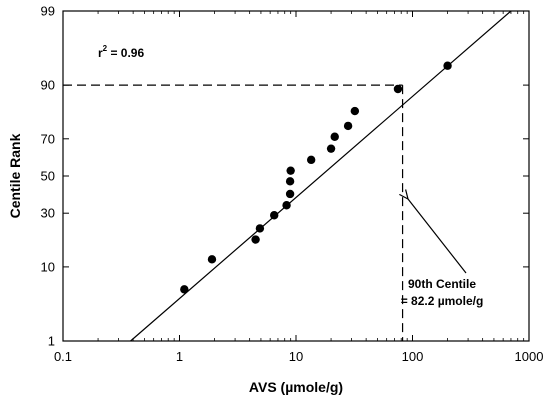 This screenshot has height=403, width=550. What do you see at coordinates (48, 213) in the screenshot?
I see `y-tick-label: 30` at bounding box center [48, 213].